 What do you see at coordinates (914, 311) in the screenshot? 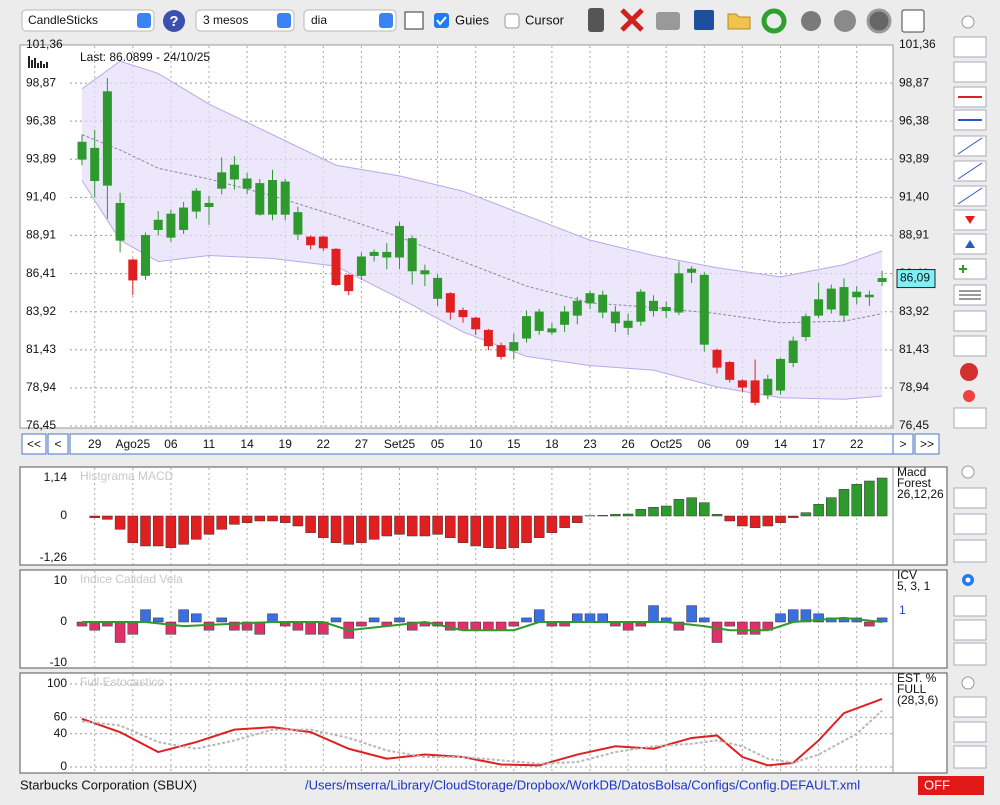
I see `y-tick-label-right: 83,92` at bounding box center [914, 311].